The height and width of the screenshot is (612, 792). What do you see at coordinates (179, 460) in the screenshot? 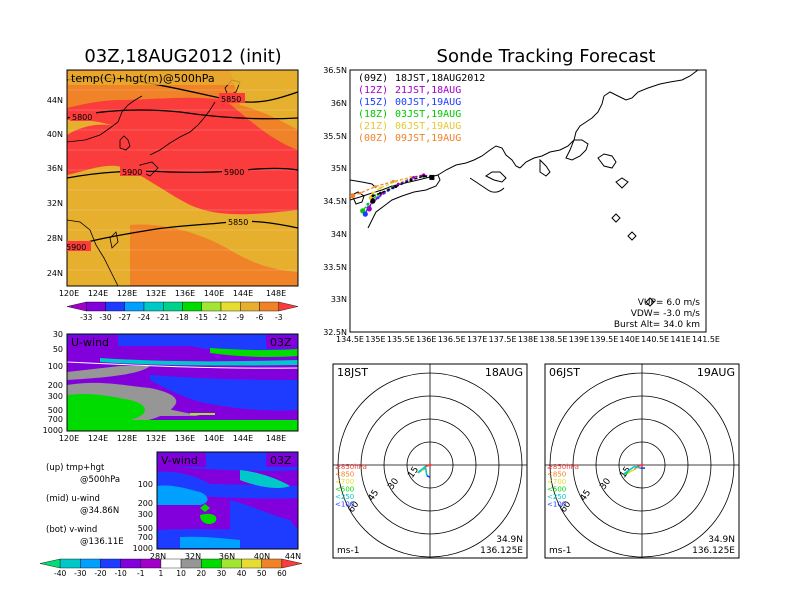
I see `v-wind-label: V-wind` at bounding box center [179, 460].